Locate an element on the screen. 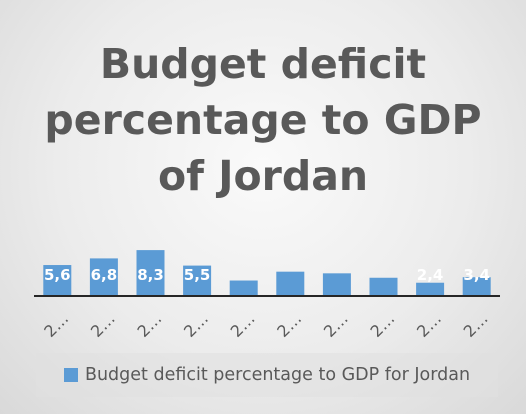 This screenshot has height=414, width=526. data-label-4: 5,5 is located at coordinates (197, 275).